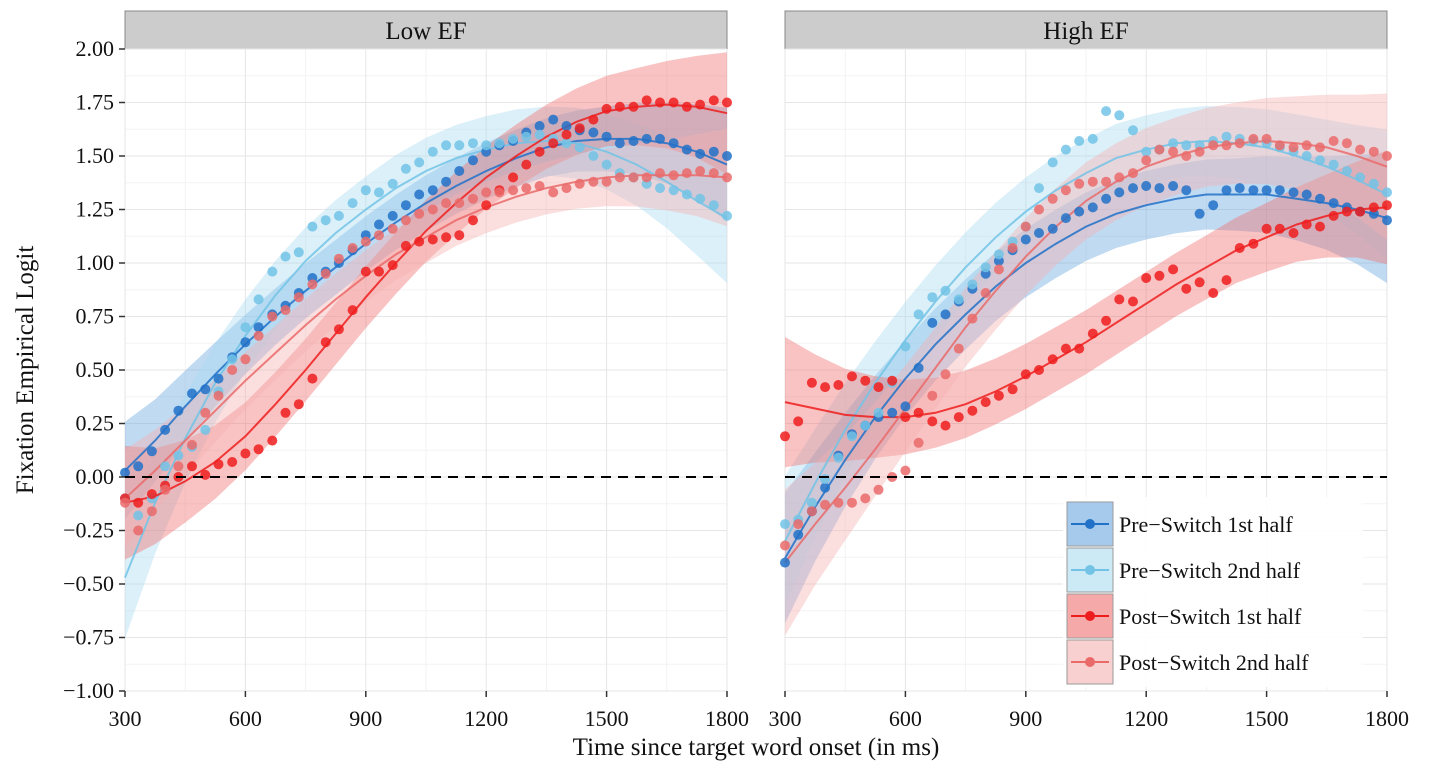 This screenshot has width=1430, height=765. What do you see at coordinates (1146, 718) in the screenshot?
I see `x-tick-label: 1200` at bounding box center [1146, 718].